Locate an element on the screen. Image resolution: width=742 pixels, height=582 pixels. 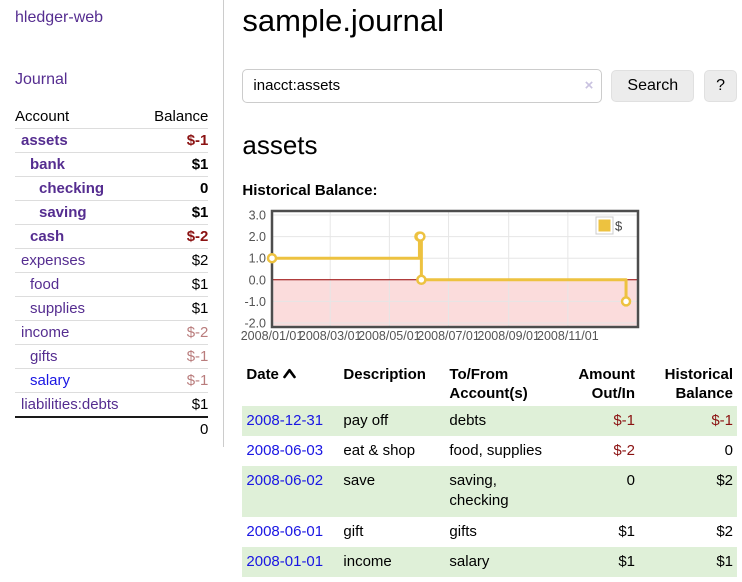
account-row: liabilities:debts $1 is located at coordinates (112, 405).